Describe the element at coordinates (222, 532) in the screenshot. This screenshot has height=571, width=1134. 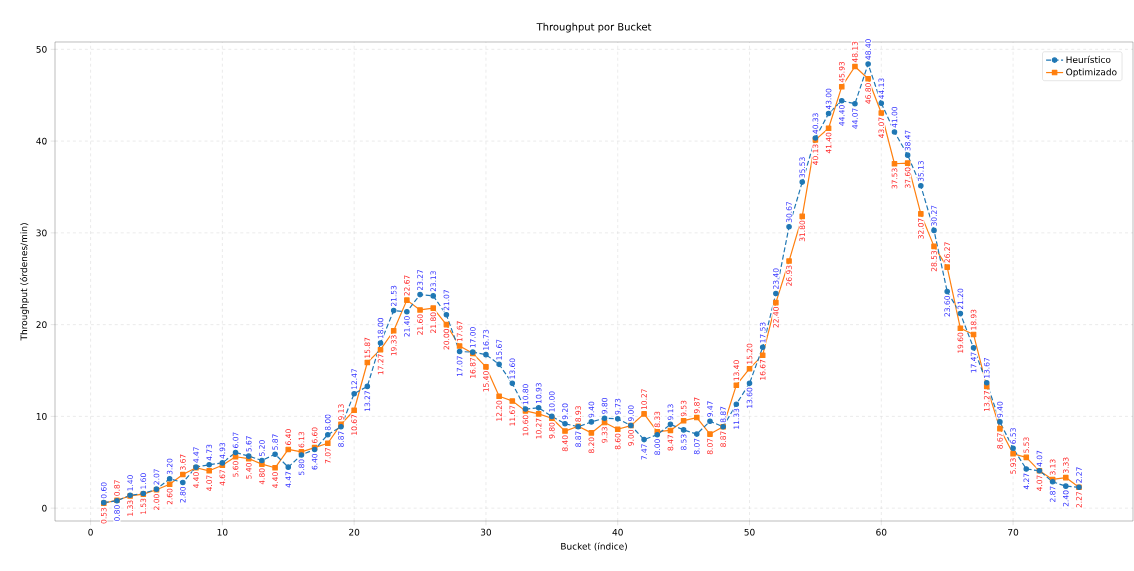
I see `x-tick-label: 10` at that location.